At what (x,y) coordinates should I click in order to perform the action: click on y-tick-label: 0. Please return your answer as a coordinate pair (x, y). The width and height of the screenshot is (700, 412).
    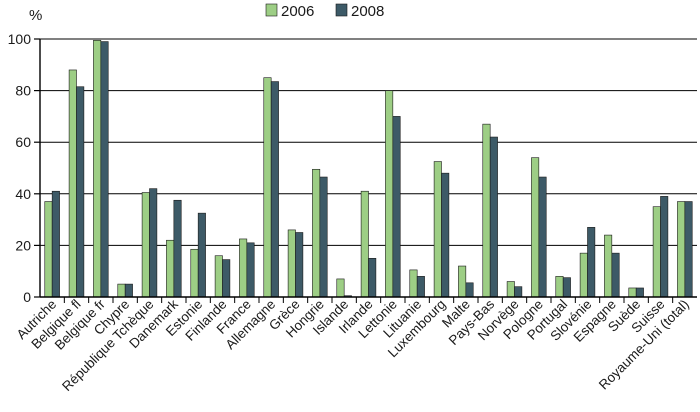
    Looking at the image, I should click on (27, 297).